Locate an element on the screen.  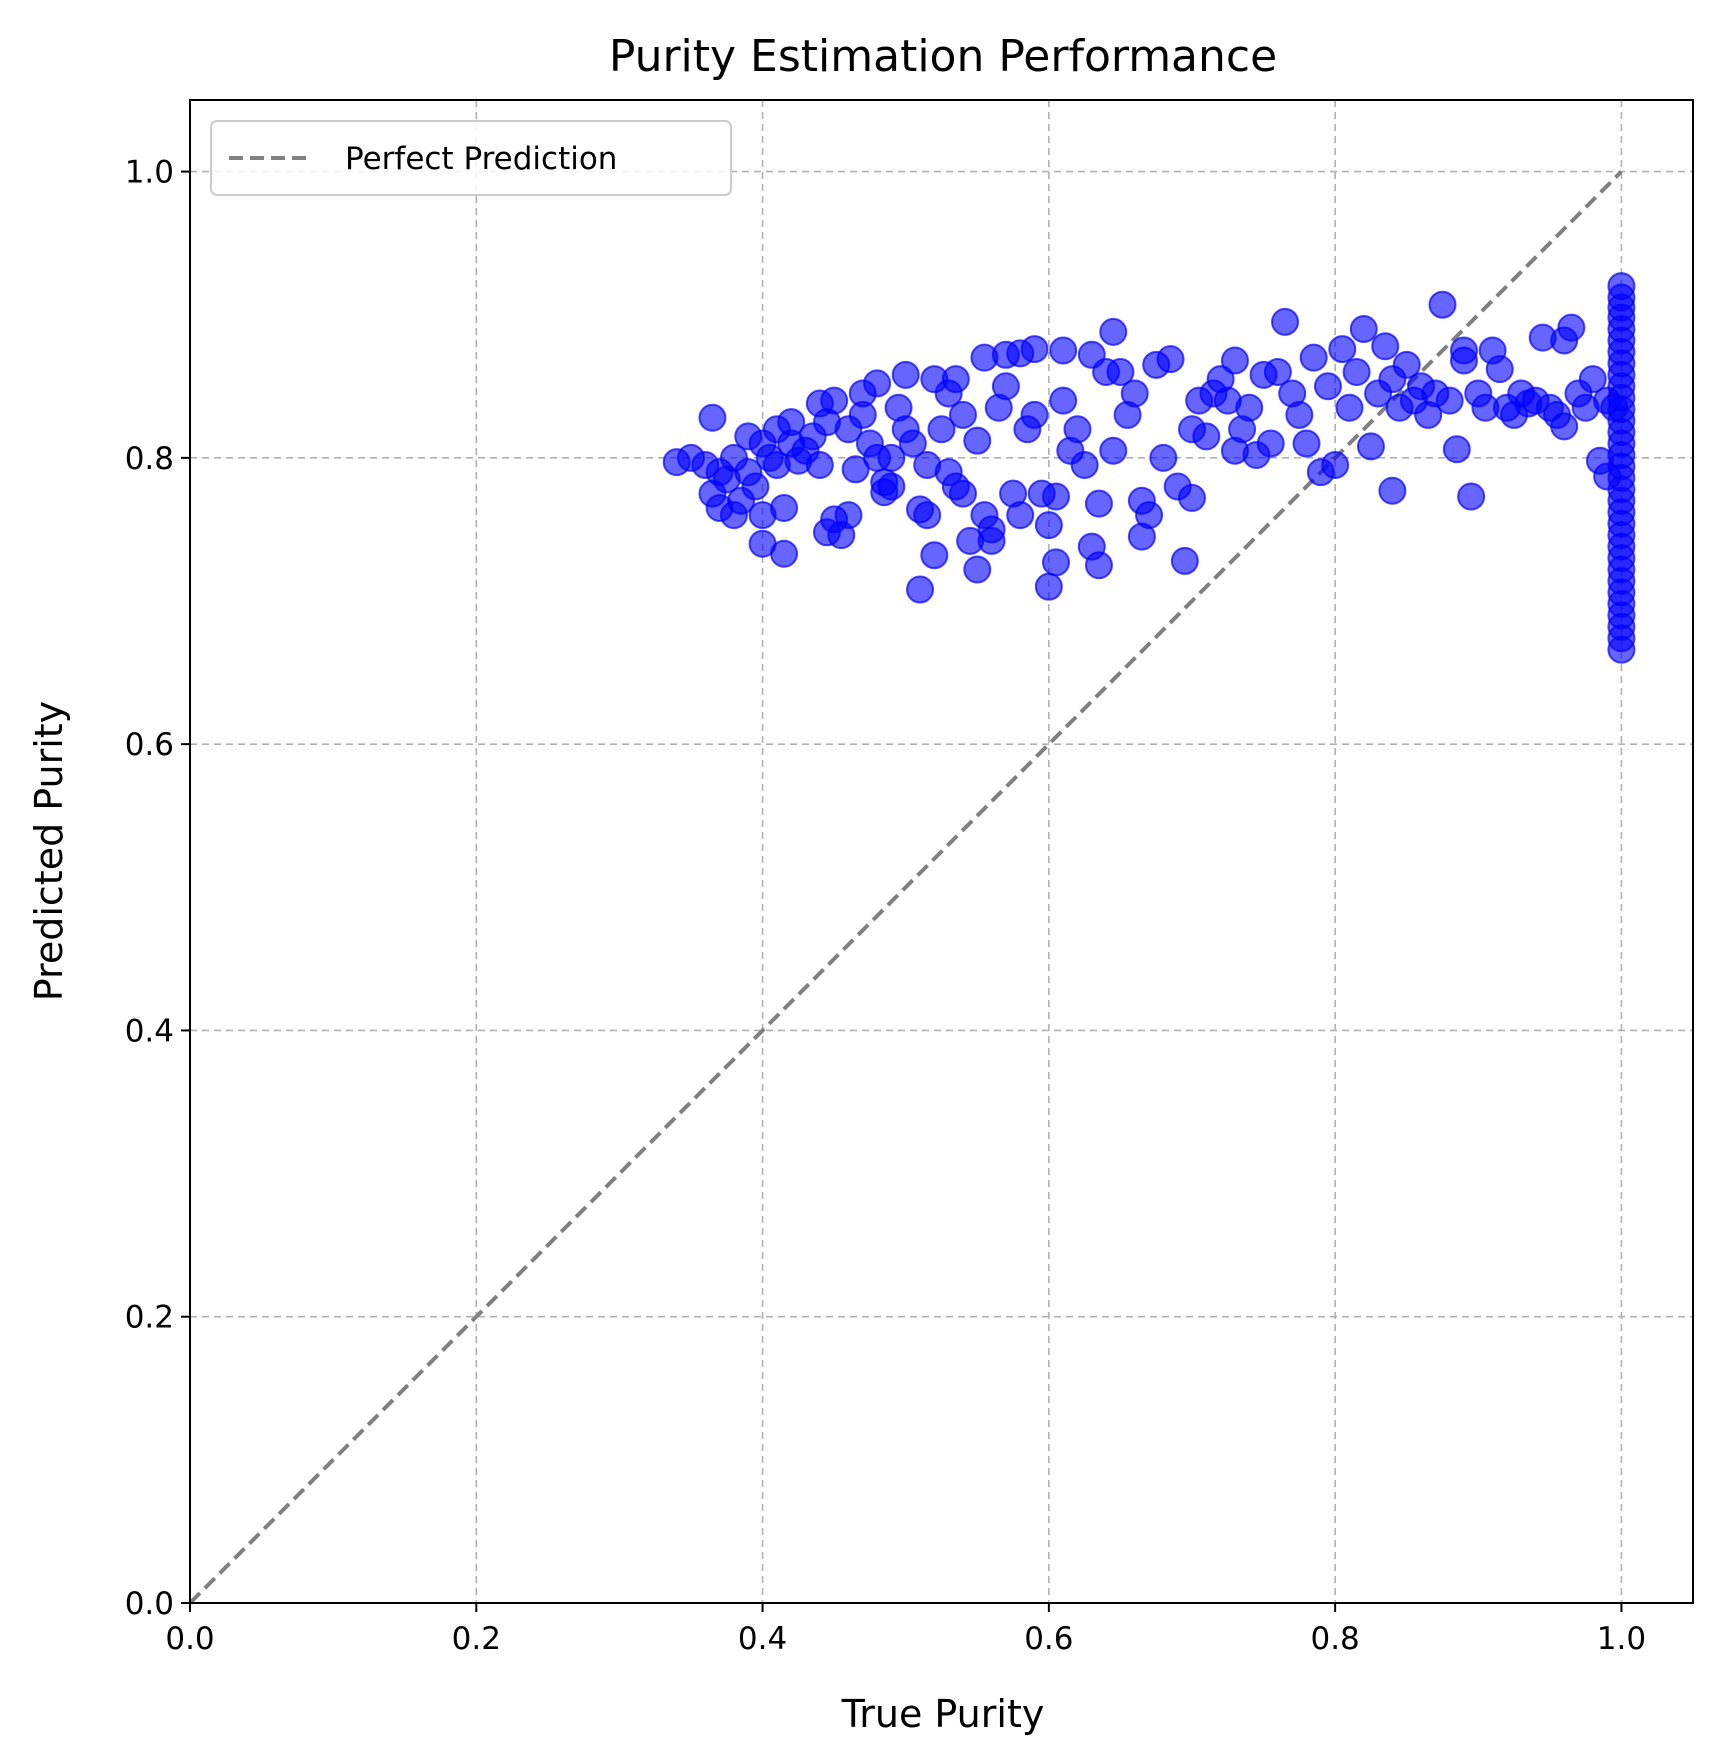
y-tick-label: 0.6 is located at coordinates (149, 745).